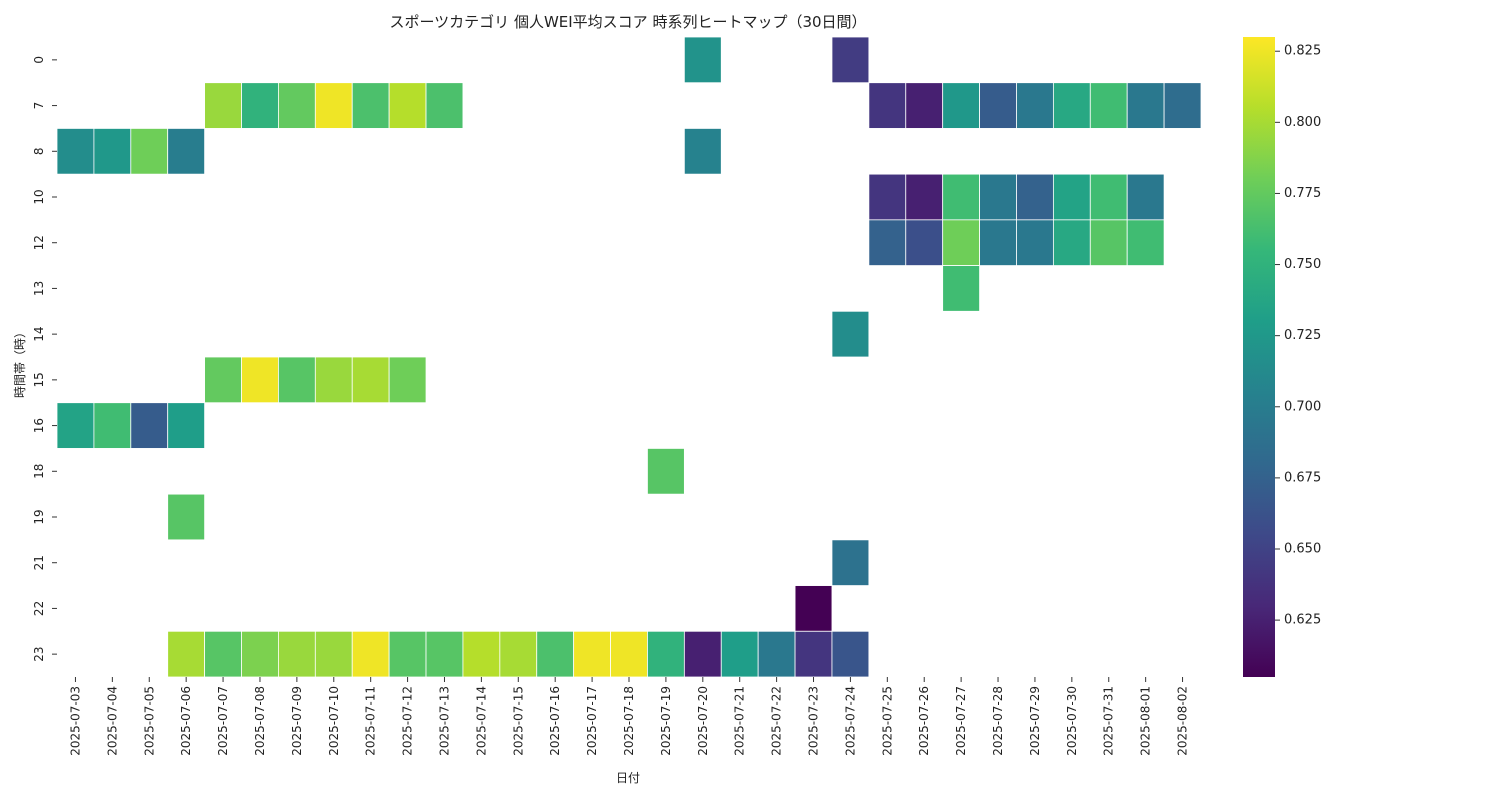  Describe the element at coordinates (1146, 721) in the screenshot. I see `x-tick-label: 2025-08-01` at that location.